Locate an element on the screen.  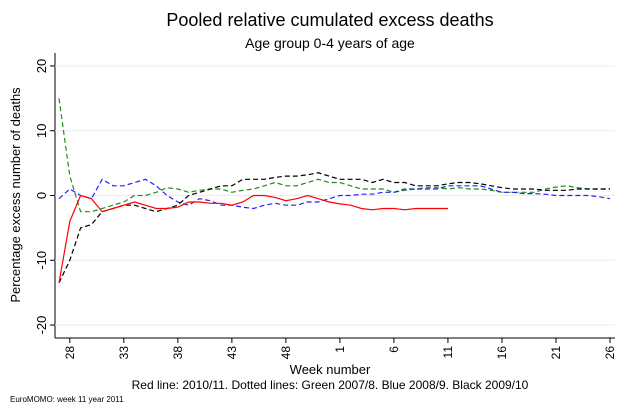
x-tick-label: 16 is located at coordinates (502, 353).